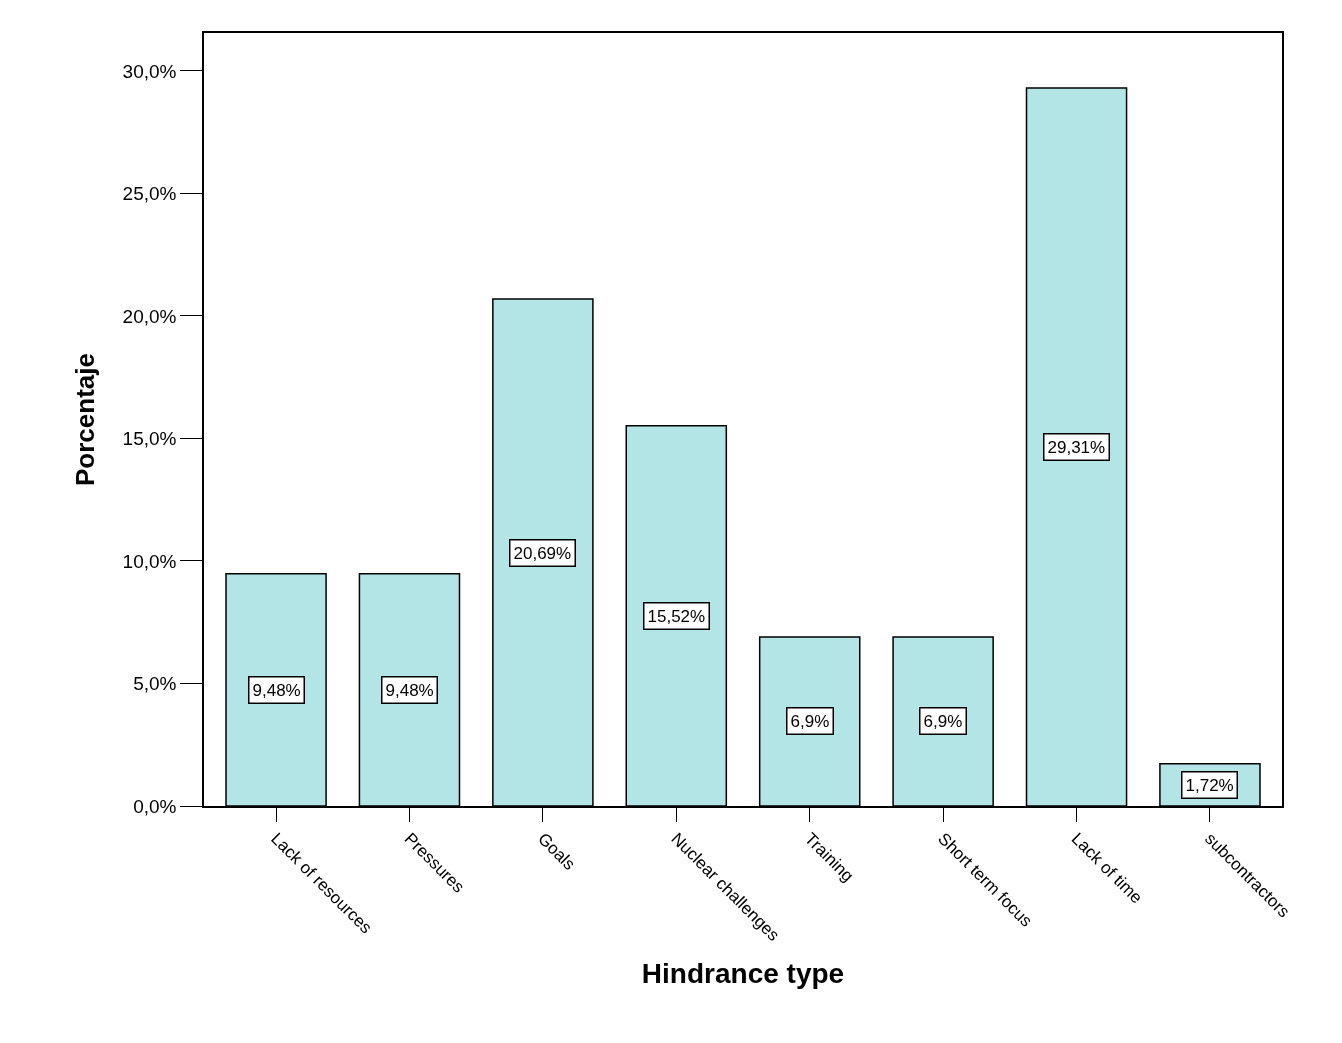  What do you see at coordinates (1076, 447) in the screenshot?
I see `data-label: 29,31%` at bounding box center [1076, 447].